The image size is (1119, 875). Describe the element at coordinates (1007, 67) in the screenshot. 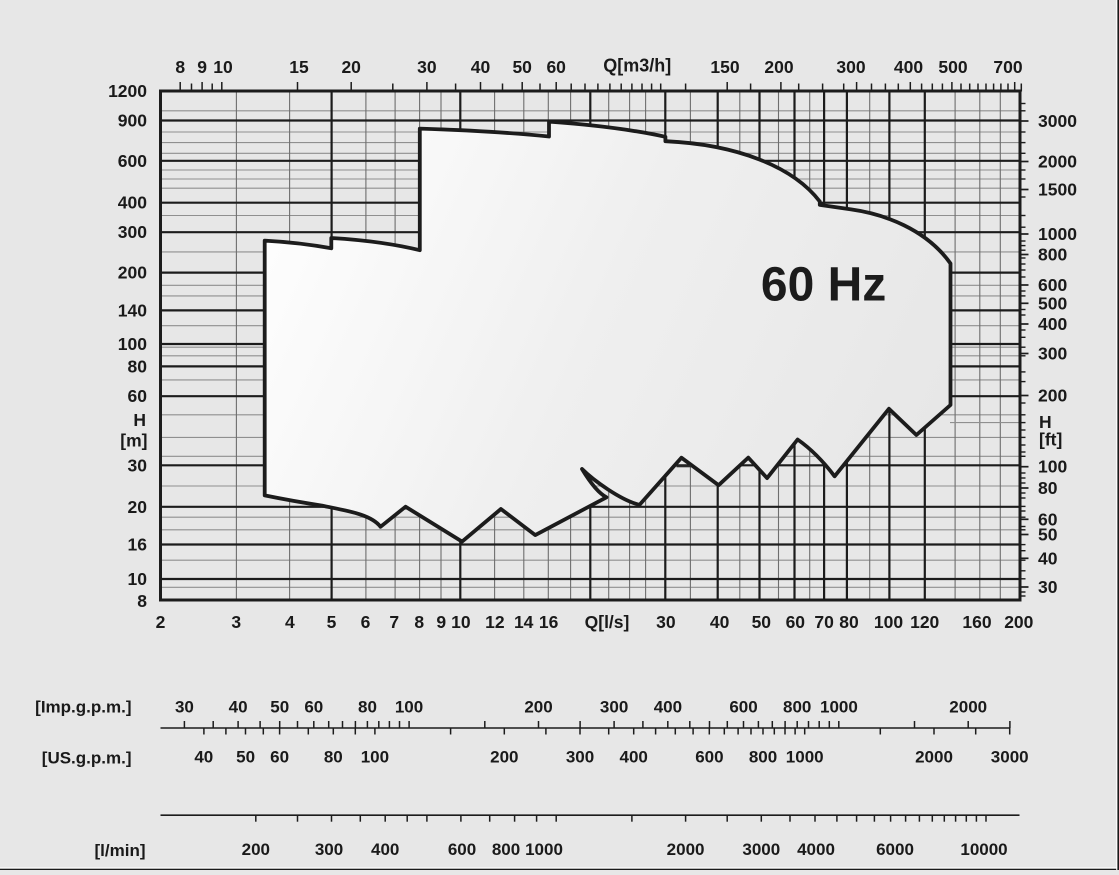

I see `svg-text: 700` at that location.